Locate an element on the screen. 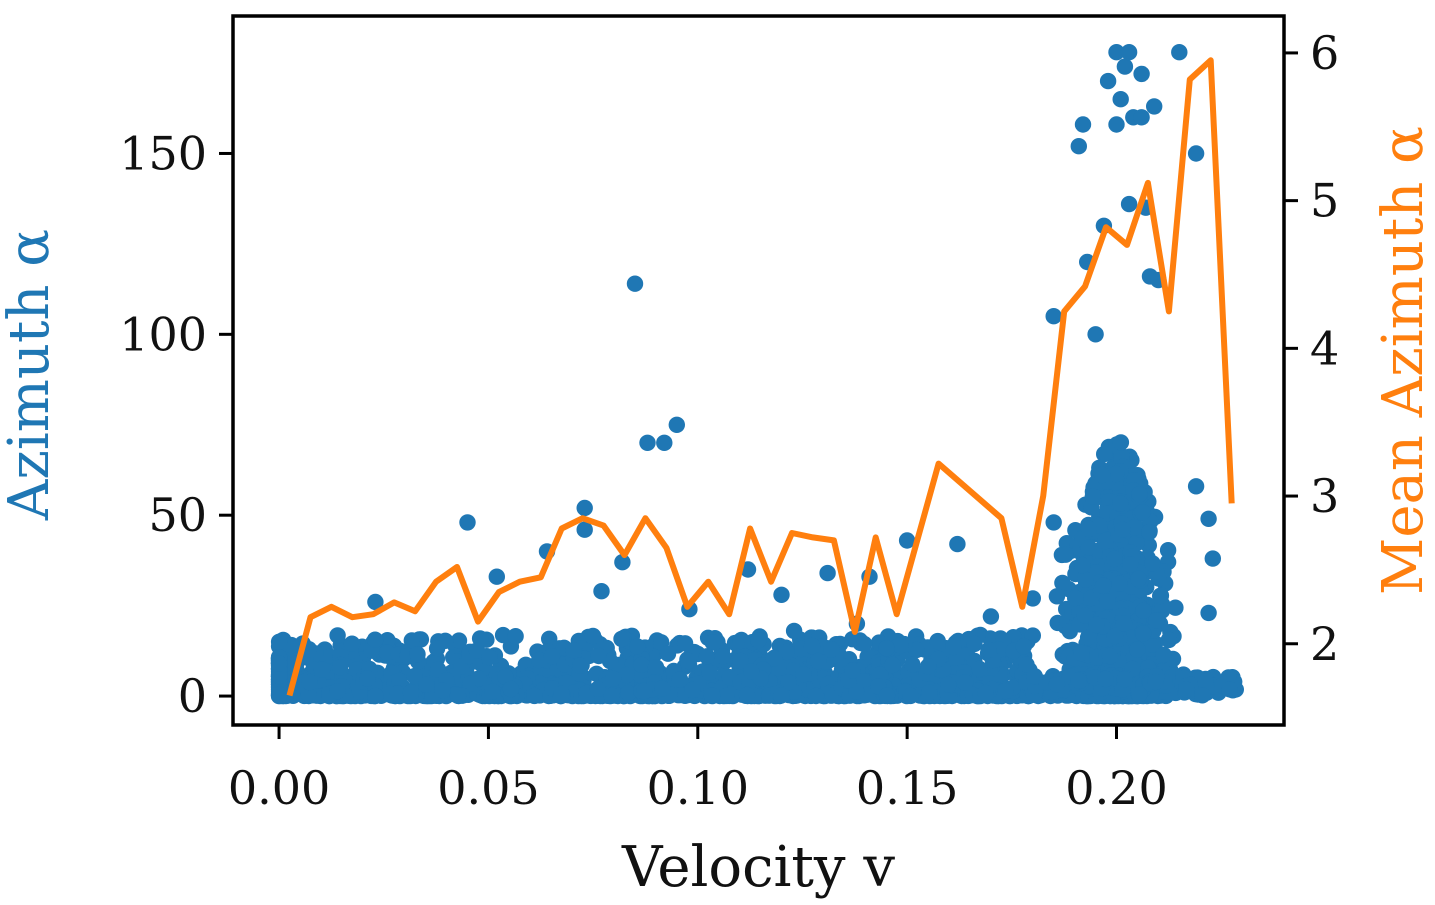 This screenshot has height=905, width=1435. y-right-tick-label: 4 is located at coordinates (1324, 348).